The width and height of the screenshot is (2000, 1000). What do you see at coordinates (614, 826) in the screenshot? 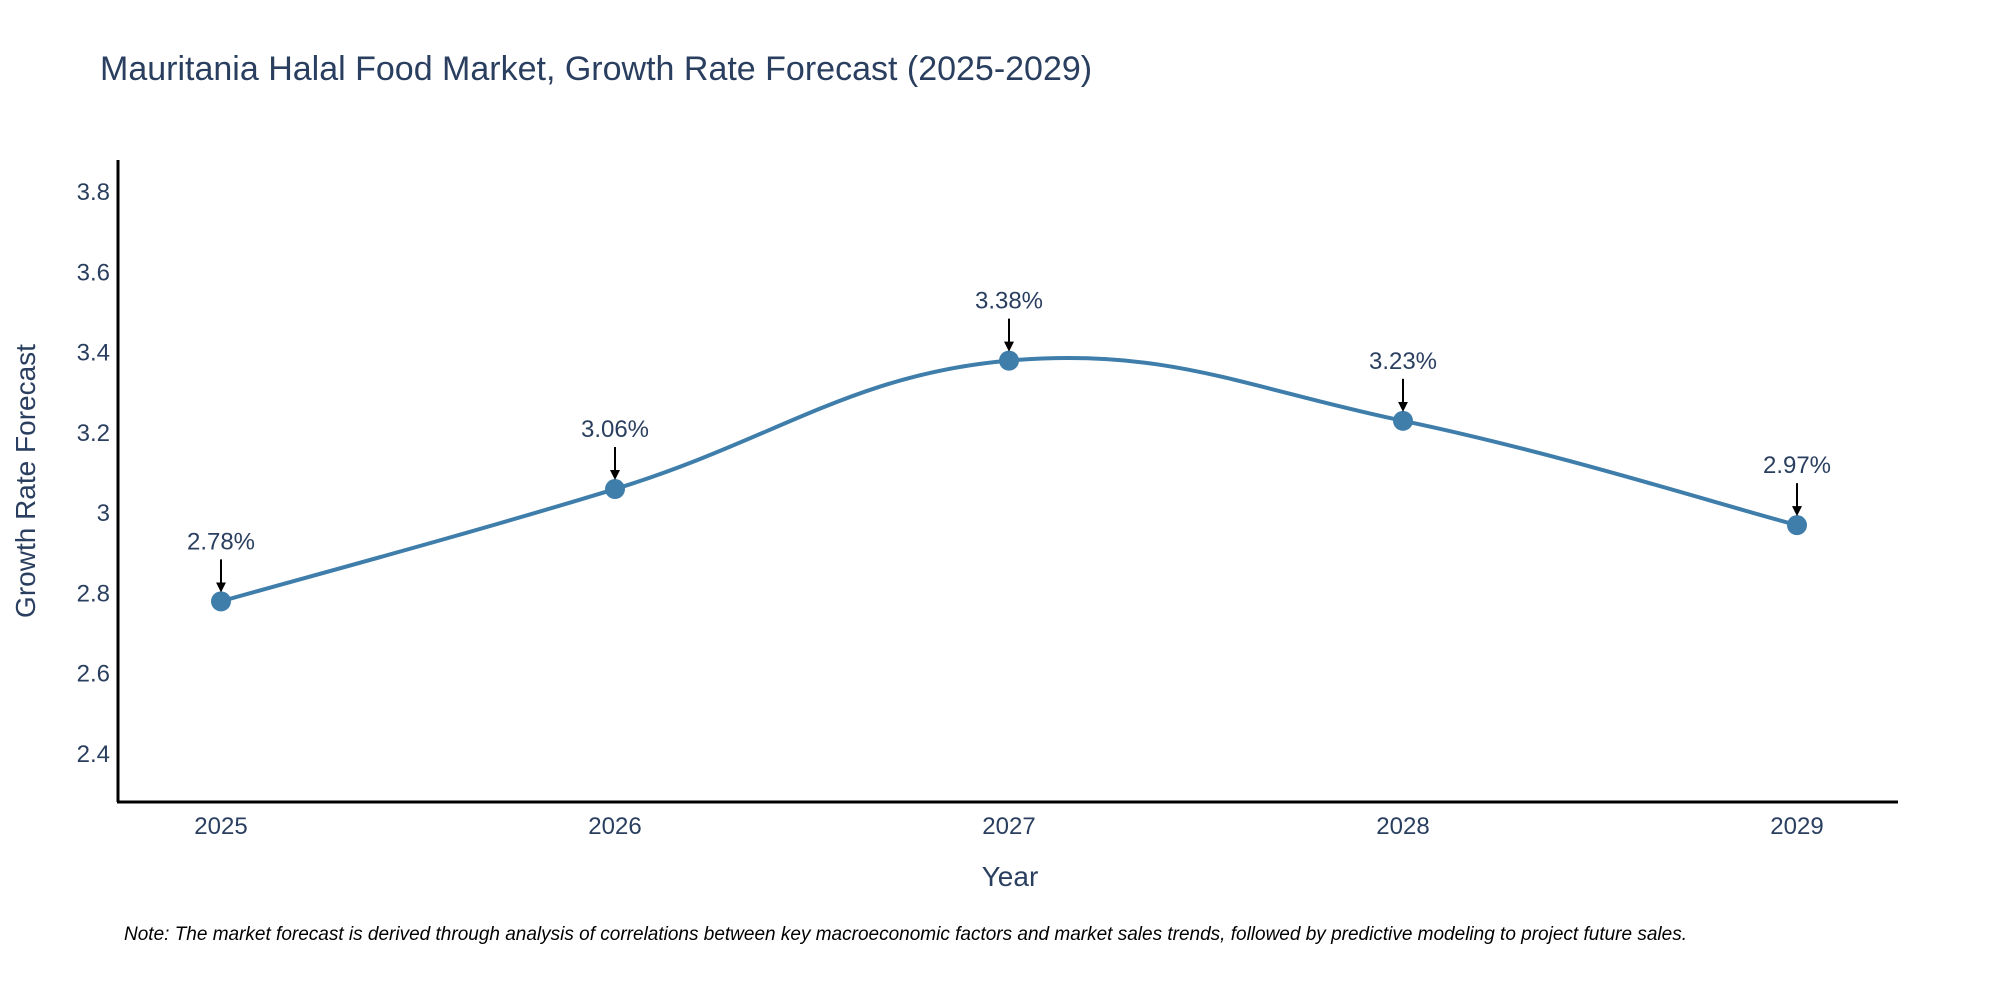
I see `x-tick-label: 2026` at bounding box center [614, 826].